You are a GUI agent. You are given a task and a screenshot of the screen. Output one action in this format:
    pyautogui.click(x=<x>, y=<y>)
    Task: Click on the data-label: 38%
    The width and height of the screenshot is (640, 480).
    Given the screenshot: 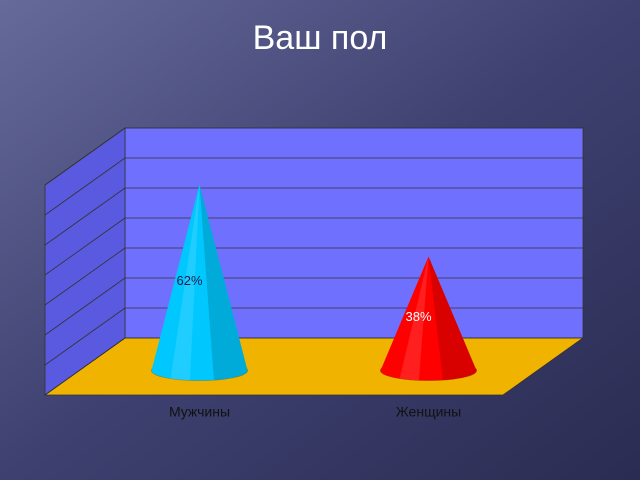 What is the action you would take?
    pyautogui.click(x=418, y=316)
    